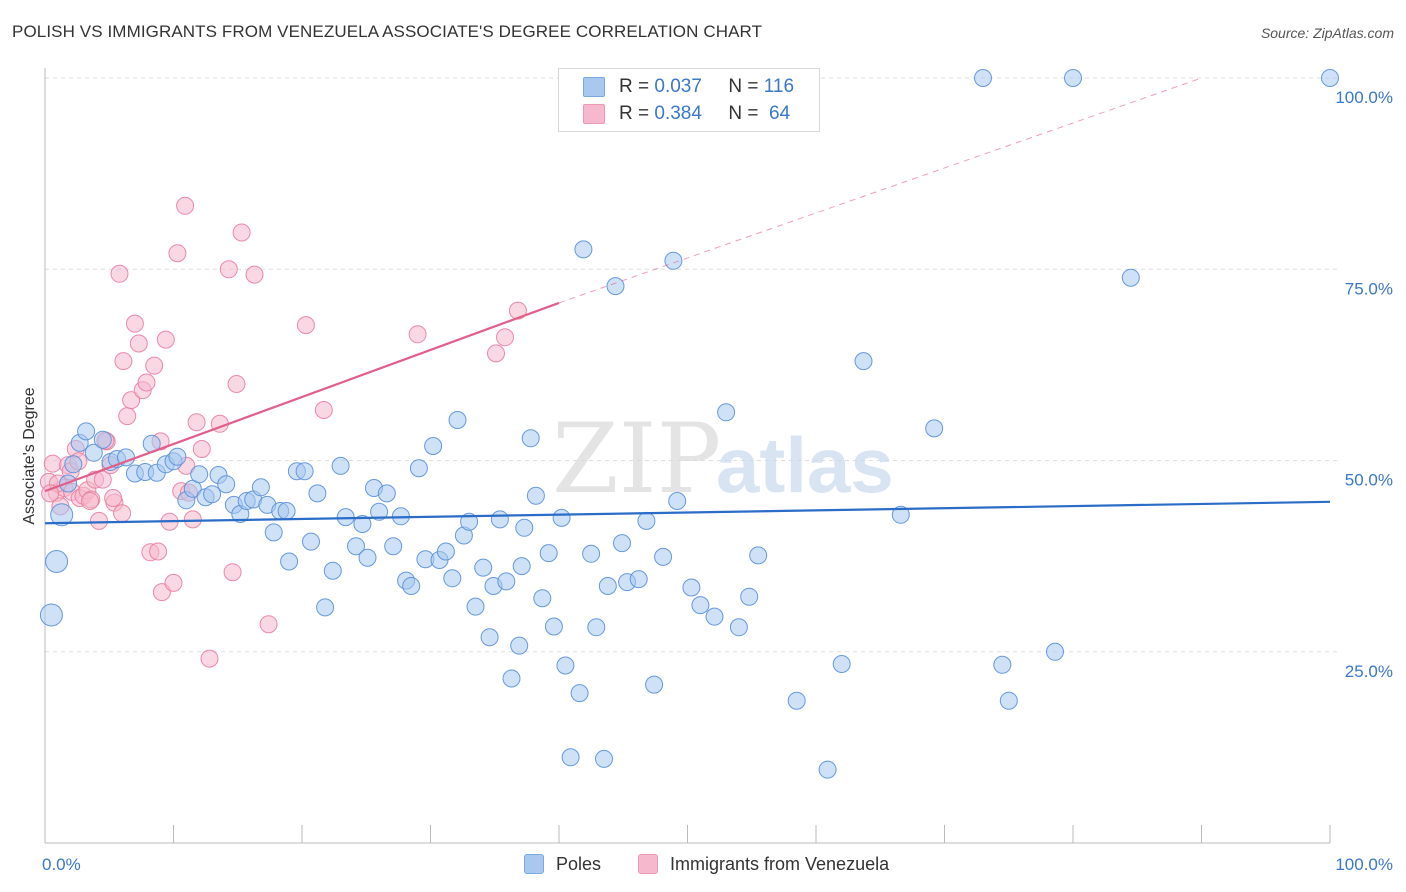 The width and height of the screenshot is (1406, 892). I want to click on x-tick-label: 100.0%, so click(1364, 864).